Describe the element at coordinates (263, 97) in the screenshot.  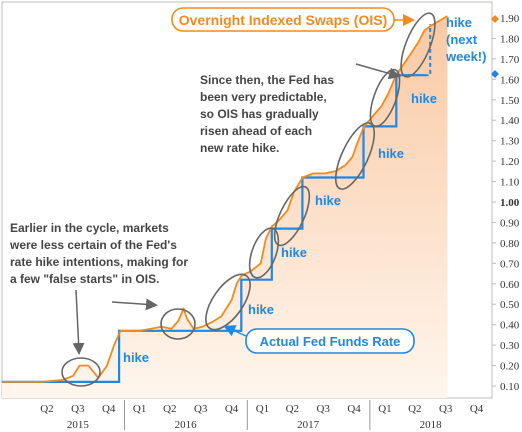
I see `note-line: been very predictable,` at that location.